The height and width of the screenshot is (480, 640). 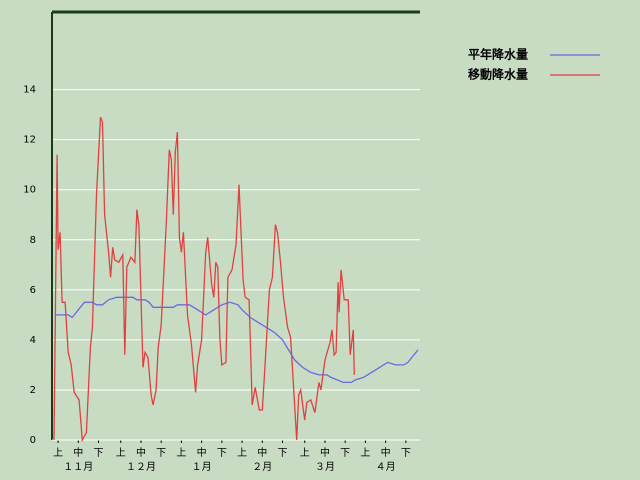 What do you see at coordinates (29, 140) in the screenshot?
I see `y-tick-label: 12` at bounding box center [29, 140].